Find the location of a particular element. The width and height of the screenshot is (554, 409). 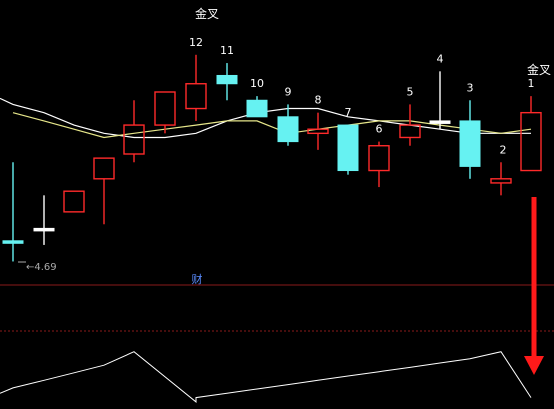

grid-lines is located at coordinates (277, 308).